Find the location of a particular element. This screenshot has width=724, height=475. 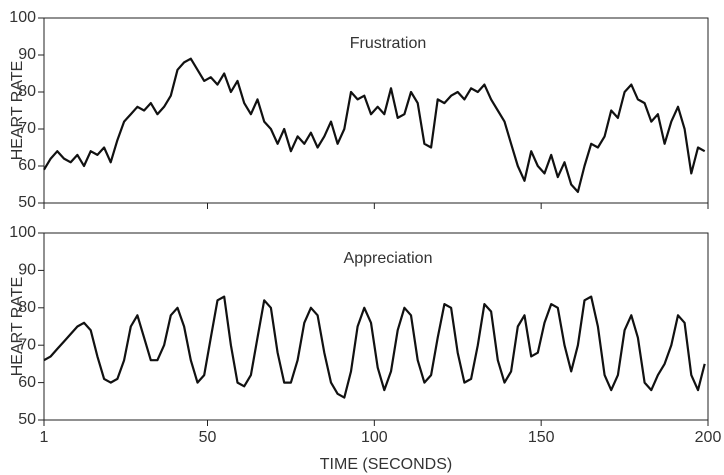

x-tick-label: 150 is located at coordinates (541, 437).